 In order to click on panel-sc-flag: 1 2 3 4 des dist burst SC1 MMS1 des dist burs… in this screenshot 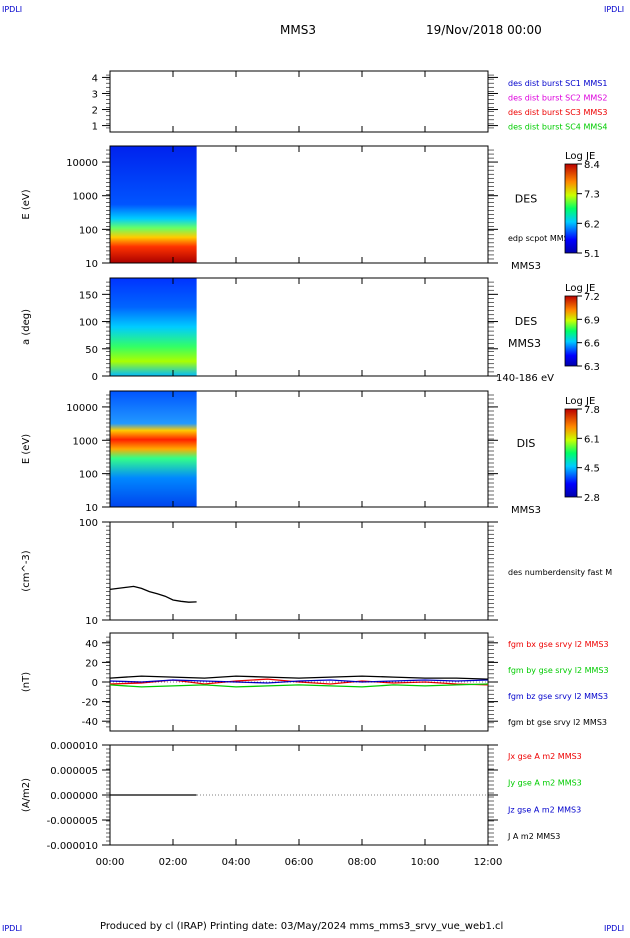, I will do `click(349, 101)`.